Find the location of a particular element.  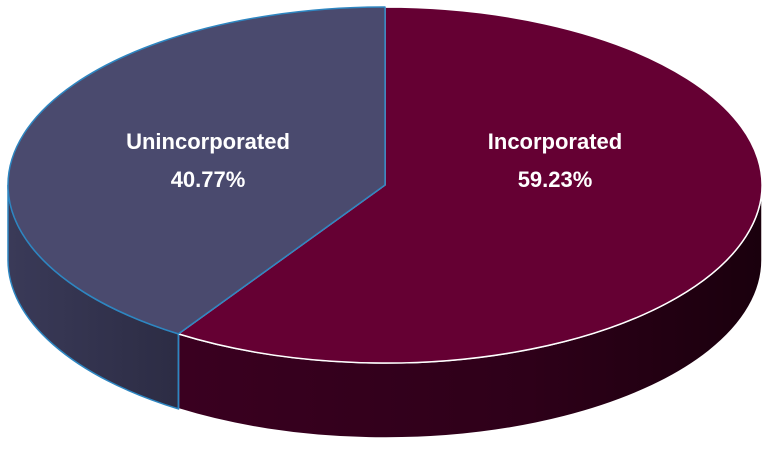

slice-label-unincorporated-value: 40.77% is located at coordinates (208, 179).